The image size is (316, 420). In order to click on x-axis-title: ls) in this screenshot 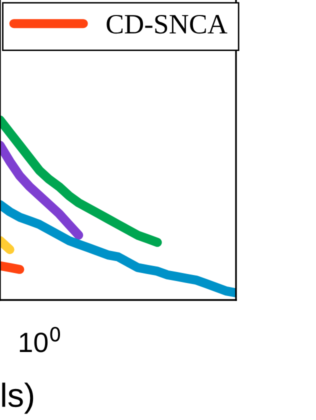, I will do `click(18, 398)`.